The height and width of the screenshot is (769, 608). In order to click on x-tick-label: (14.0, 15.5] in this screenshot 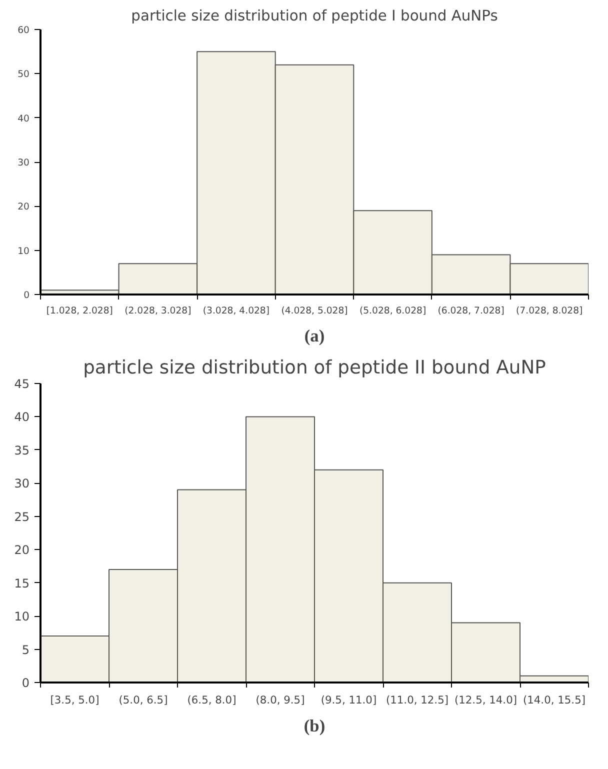, I will do `click(554, 700)`.